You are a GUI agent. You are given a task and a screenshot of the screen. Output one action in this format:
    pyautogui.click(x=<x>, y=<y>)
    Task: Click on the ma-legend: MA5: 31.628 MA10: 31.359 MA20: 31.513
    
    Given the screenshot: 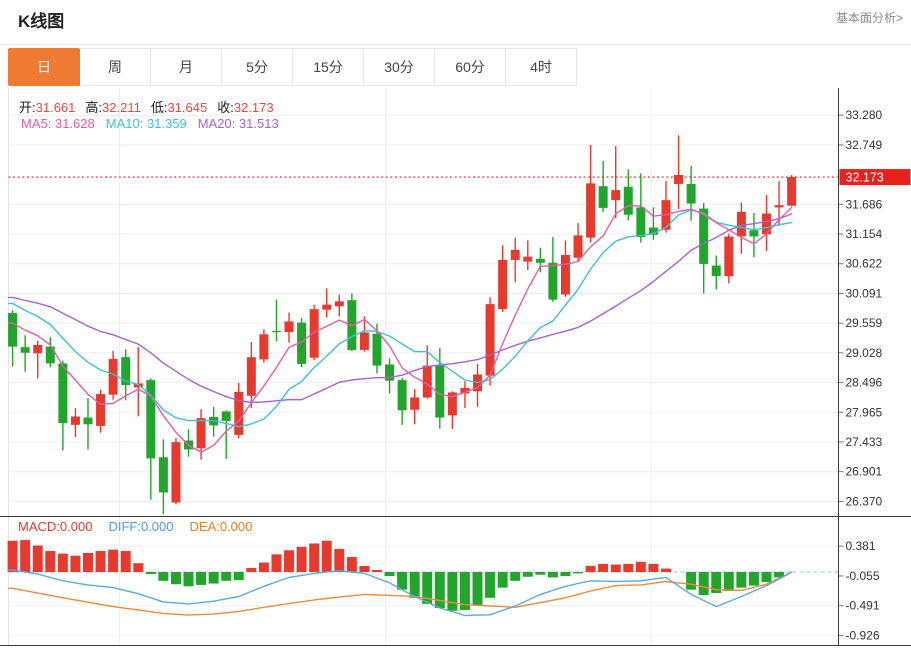 What is the action you would take?
    pyautogui.click(x=155, y=123)
    